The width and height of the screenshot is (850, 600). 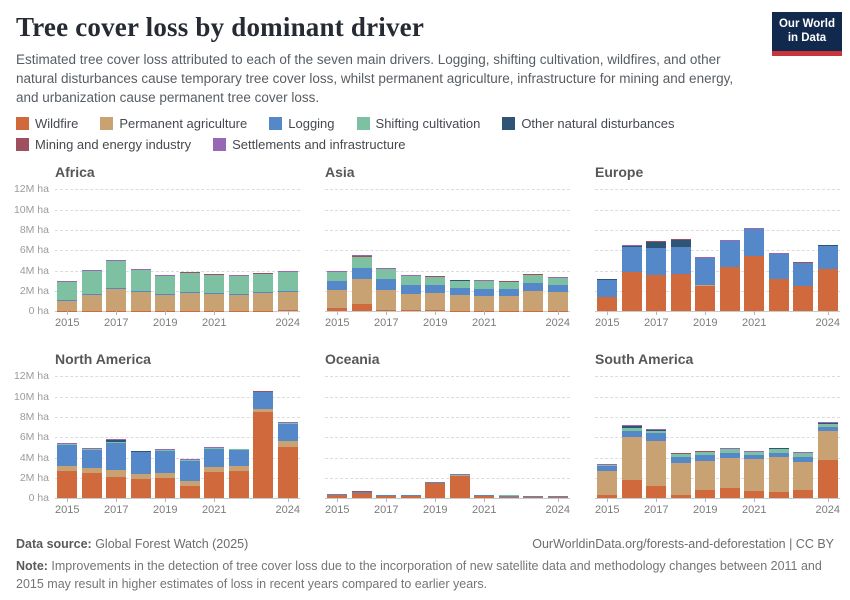 What do you see at coordinates (302, 123) in the screenshot?
I see `legend-item-logging: Logging` at bounding box center [302, 123].